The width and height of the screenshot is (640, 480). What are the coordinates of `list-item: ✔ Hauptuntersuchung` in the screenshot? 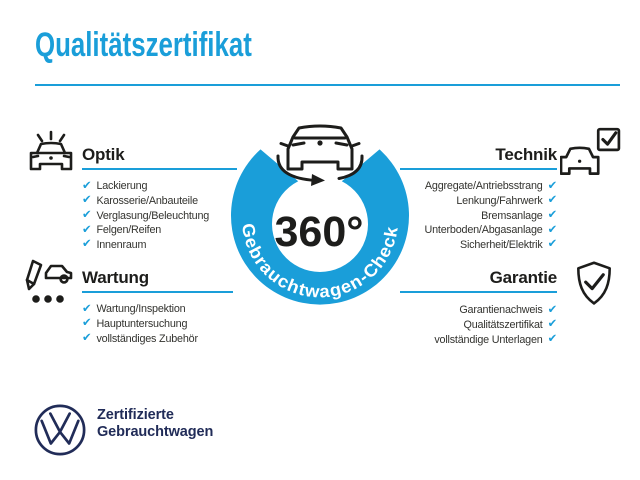 It's located at (182, 324).